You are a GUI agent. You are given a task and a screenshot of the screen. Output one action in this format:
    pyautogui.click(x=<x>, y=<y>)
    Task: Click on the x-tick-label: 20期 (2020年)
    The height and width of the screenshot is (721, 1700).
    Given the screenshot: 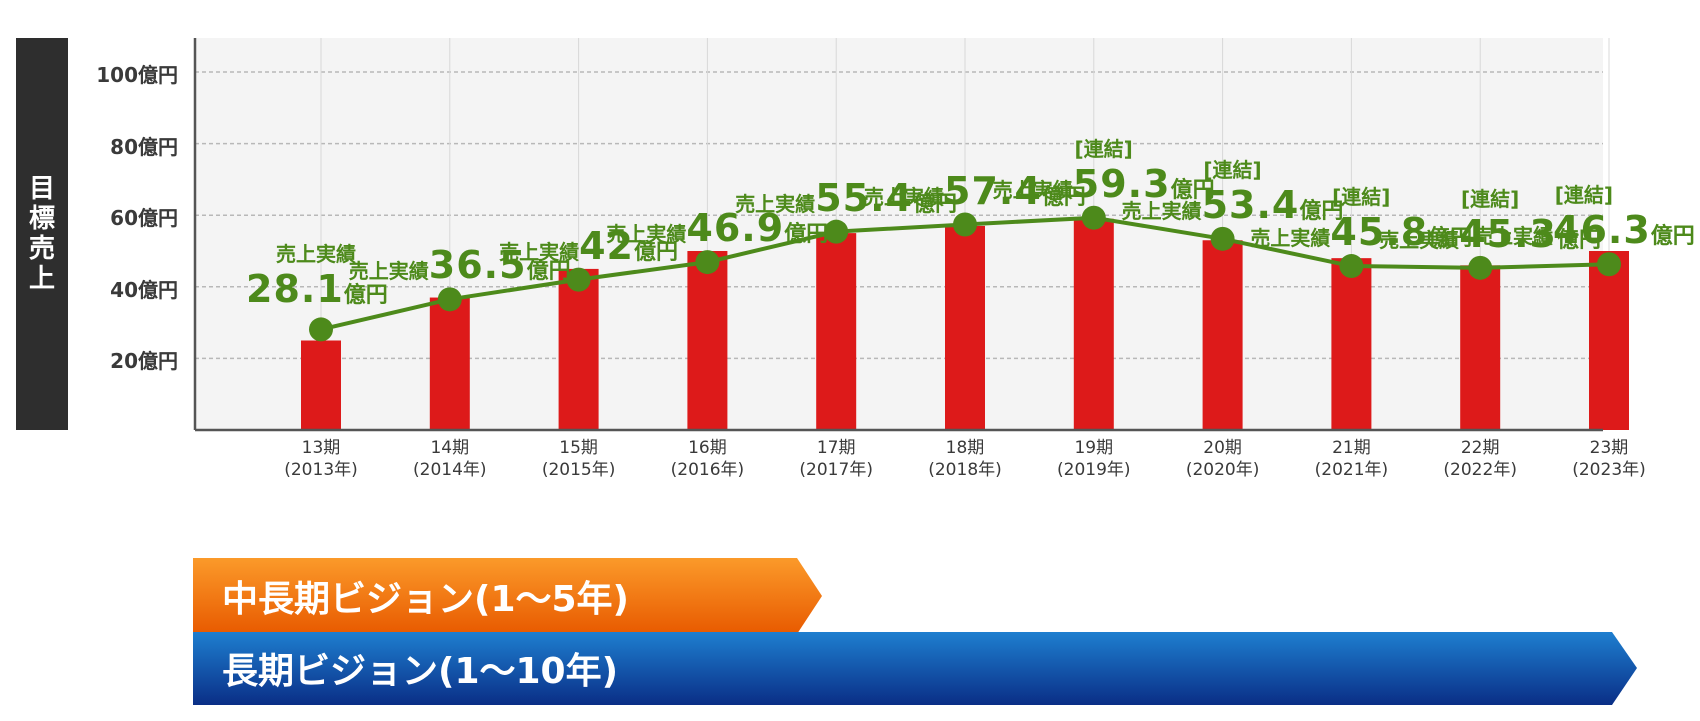 What is the action you would take?
    pyautogui.click(x=1222, y=459)
    